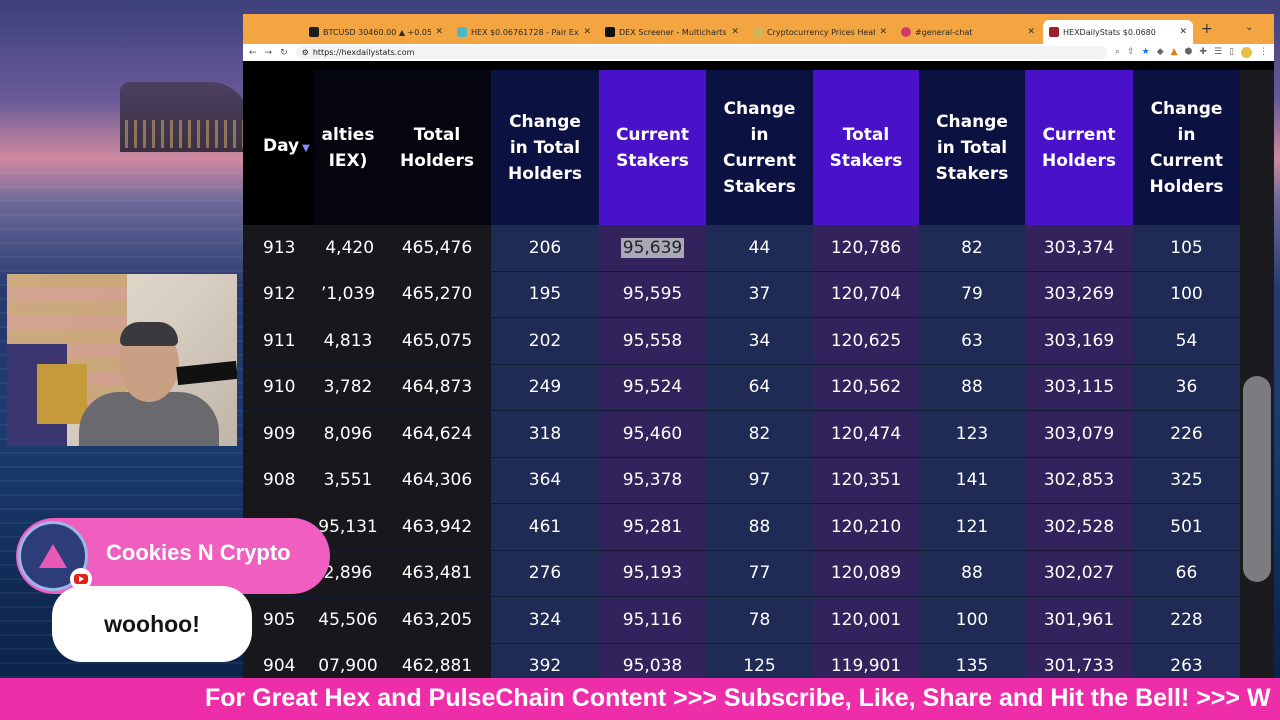  Describe the element at coordinates (759, 480) in the screenshot. I see `table-cell: 97` at that location.